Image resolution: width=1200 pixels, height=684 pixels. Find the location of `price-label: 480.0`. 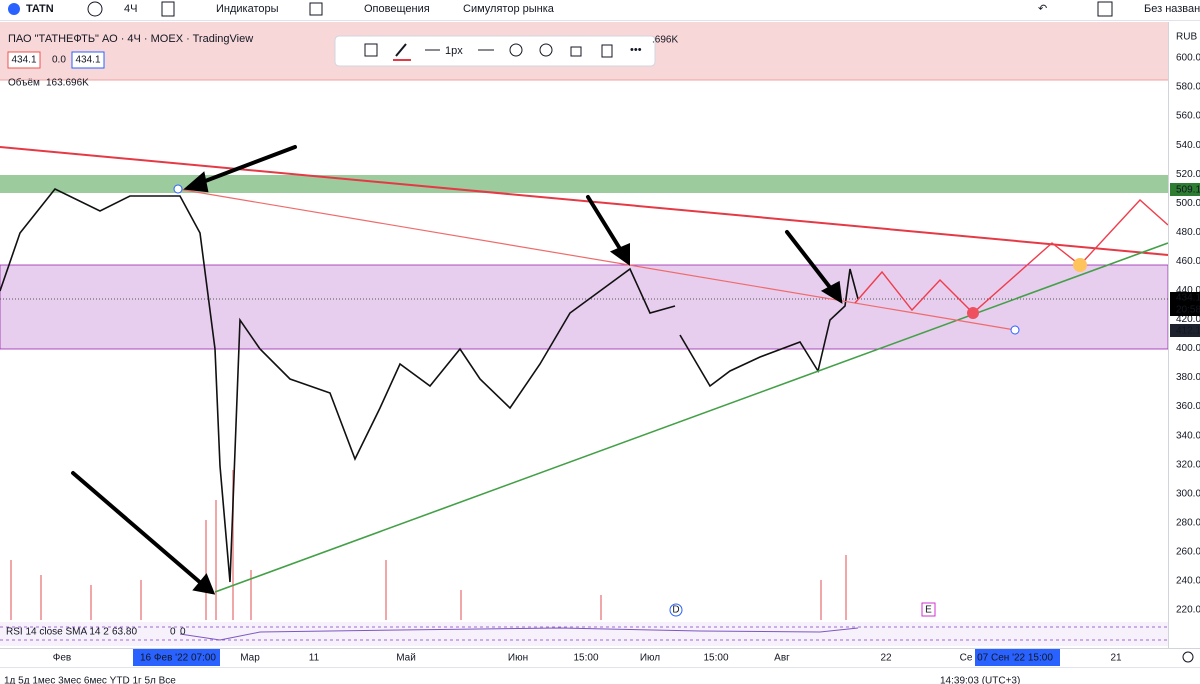

price-label: 480.0 is located at coordinates (1188, 232).